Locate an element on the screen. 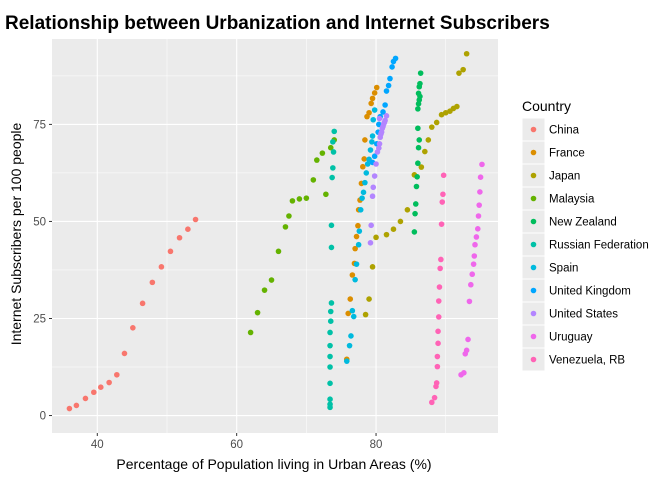 The width and height of the screenshot is (672, 480). series-malaysia is located at coordinates (292, 236).